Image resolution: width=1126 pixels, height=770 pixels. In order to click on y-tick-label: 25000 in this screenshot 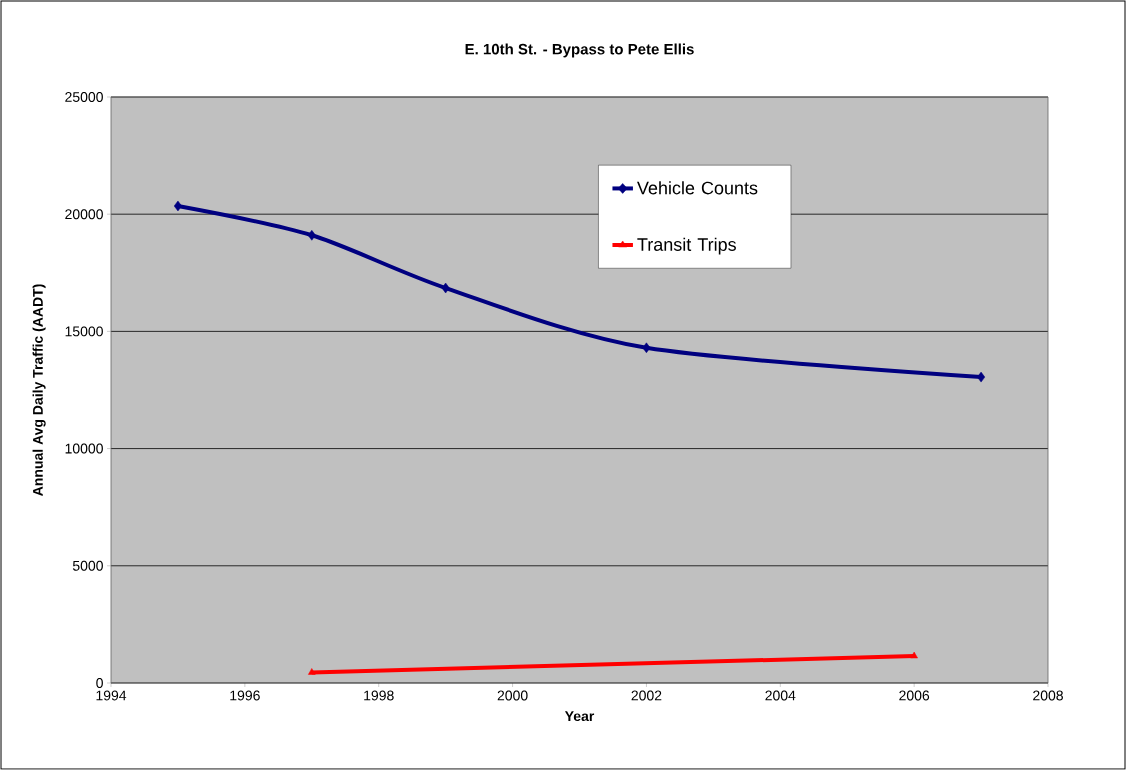, I will do `click(84, 97)`.